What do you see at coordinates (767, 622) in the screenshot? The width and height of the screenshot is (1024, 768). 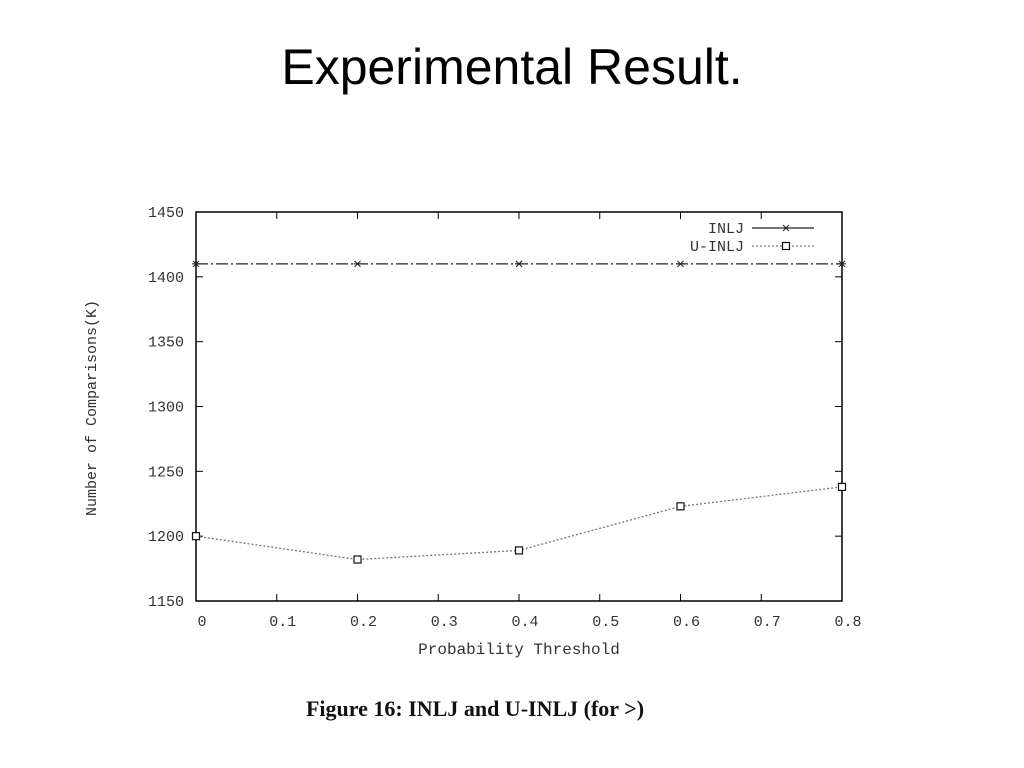 I see `x-tick-label: 0.7` at bounding box center [767, 622].